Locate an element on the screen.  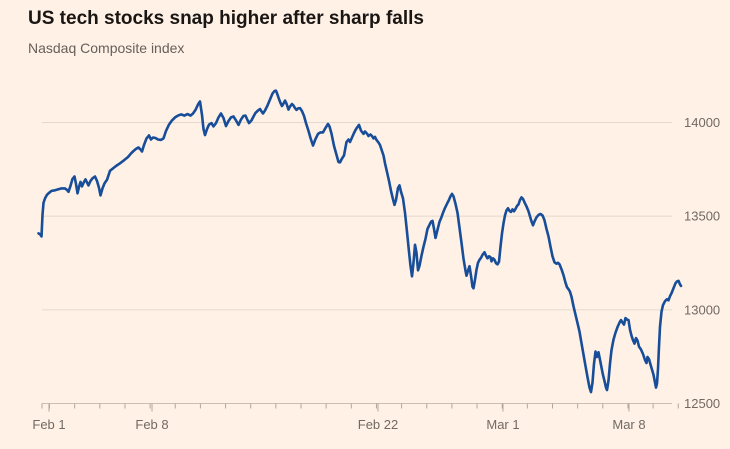
chart-subtitle: Nasdaq Composite index is located at coordinates (106, 48).